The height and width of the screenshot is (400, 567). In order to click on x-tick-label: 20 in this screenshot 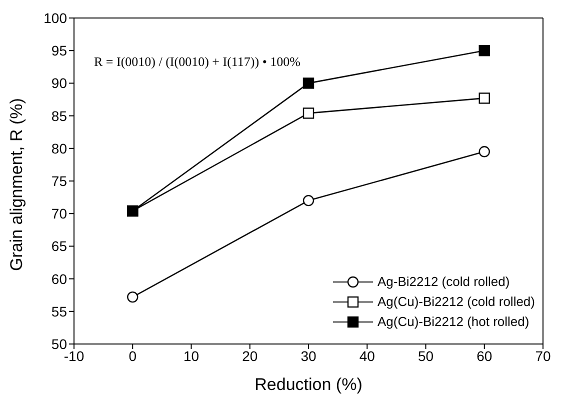, I will do `click(250, 356)`.